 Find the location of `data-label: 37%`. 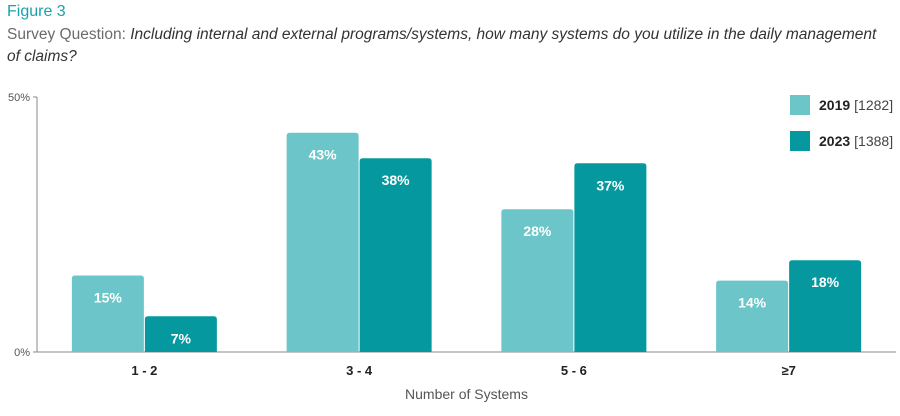

data-label: 37% is located at coordinates (610, 185).